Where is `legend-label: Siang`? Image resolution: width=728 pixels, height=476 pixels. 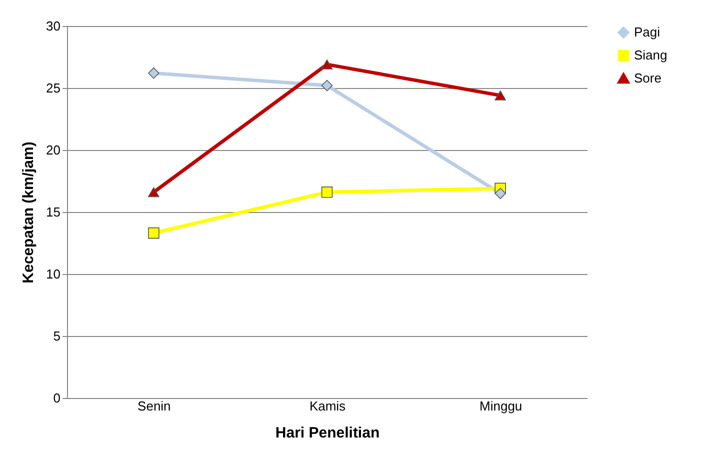 legend-label: Siang is located at coordinates (651, 55).